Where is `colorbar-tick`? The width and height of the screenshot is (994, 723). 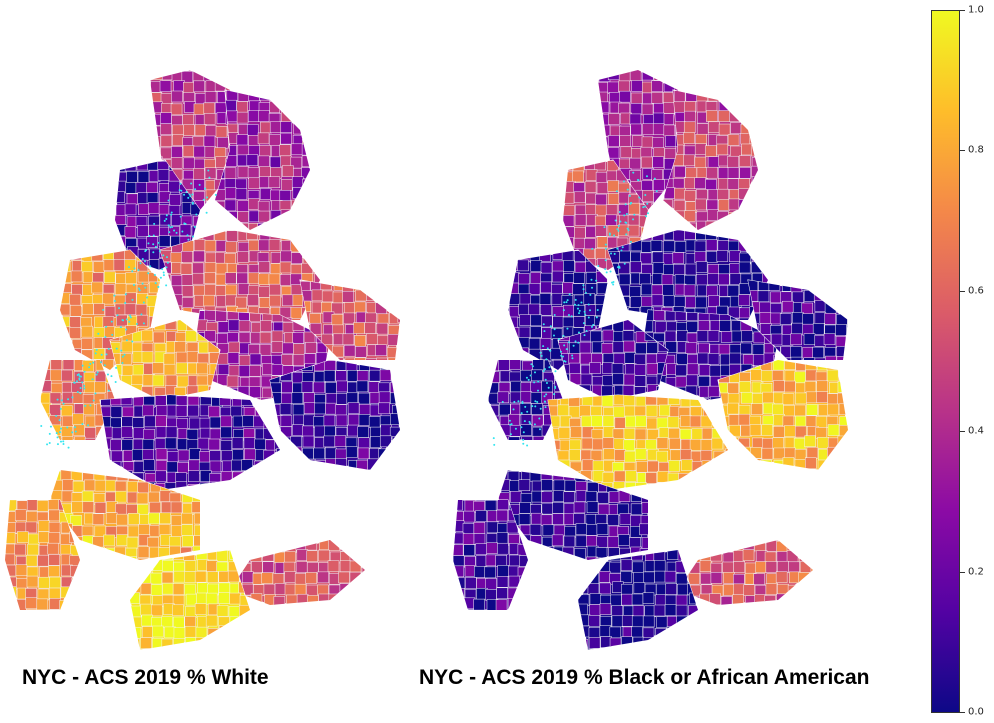 colorbar-tick is located at coordinates (962, 572).